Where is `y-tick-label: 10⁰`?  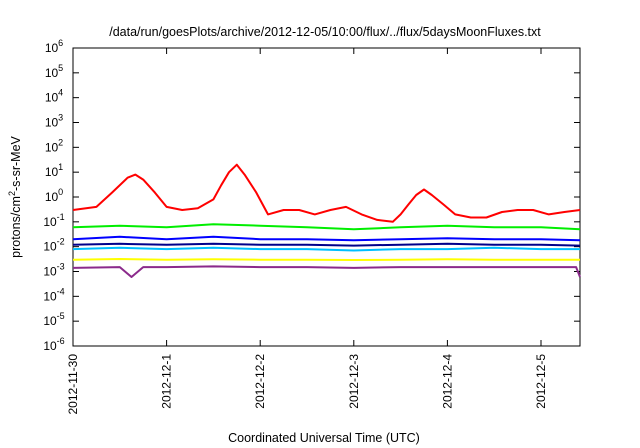
y-tick-label: 10⁰ is located at coordinates (54, 195).